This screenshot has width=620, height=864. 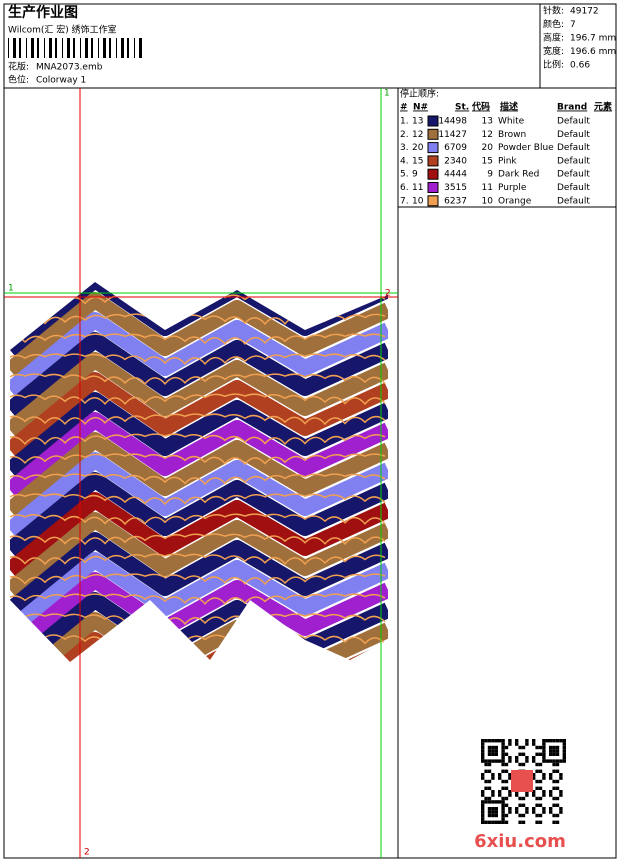 I want to click on stat-value: 196.7 mm, so click(x=593, y=39).